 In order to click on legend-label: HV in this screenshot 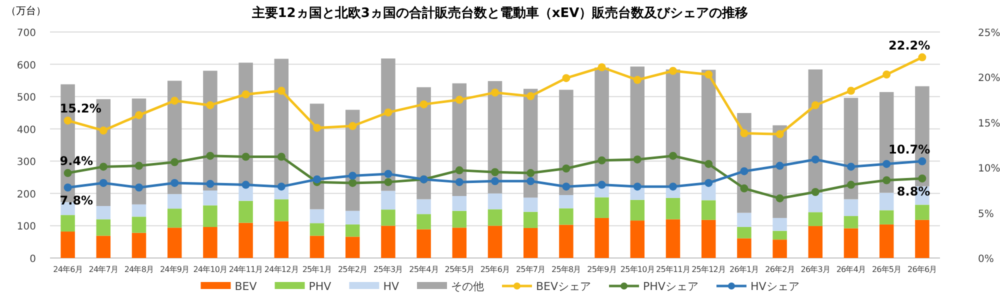, I will do `click(391, 286)`.